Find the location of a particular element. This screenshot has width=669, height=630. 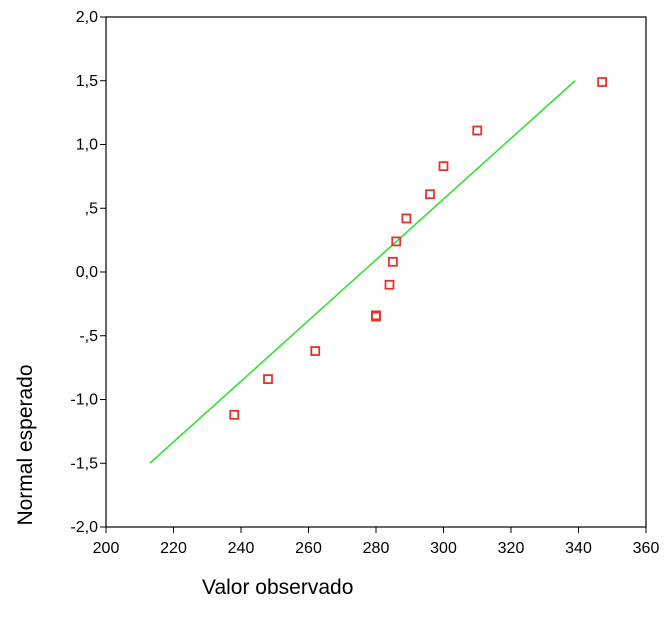

x-tick-label: 360 is located at coordinates (646, 548).